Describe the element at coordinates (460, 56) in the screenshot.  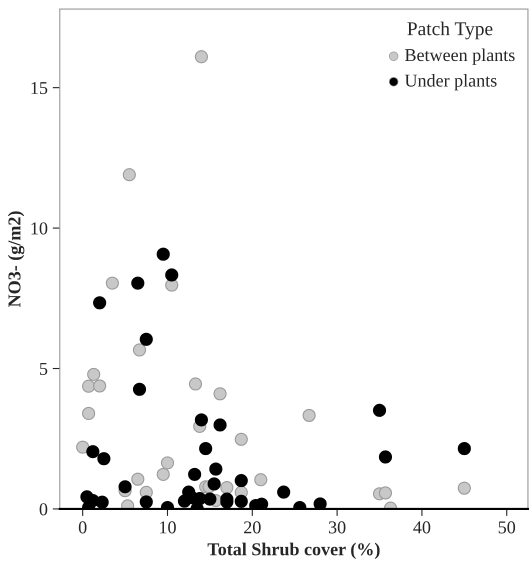
I see `legend-label: Between plants` at that location.